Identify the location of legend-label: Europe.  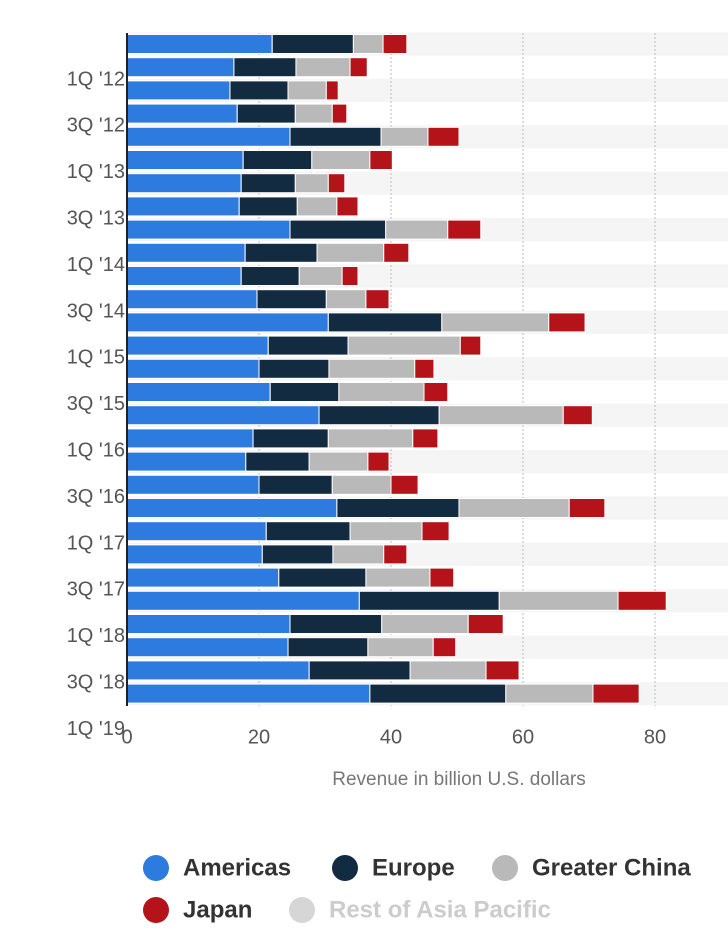
(413, 867).